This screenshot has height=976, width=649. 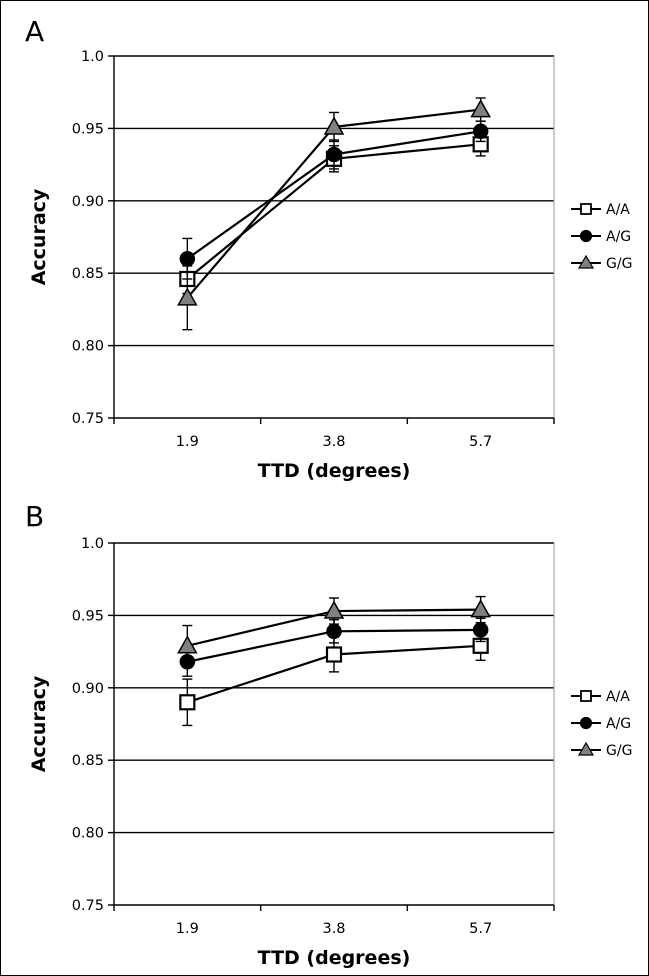 I want to click on series-ag, so click(x=334, y=200).